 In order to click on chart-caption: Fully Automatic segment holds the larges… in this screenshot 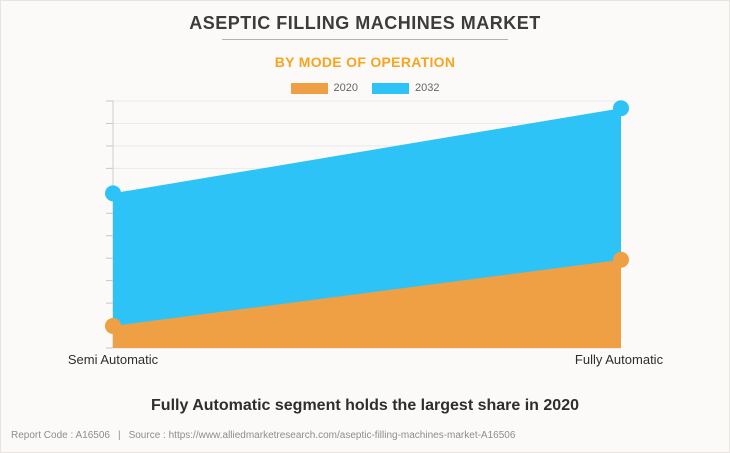, I will do `click(365, 405)`.